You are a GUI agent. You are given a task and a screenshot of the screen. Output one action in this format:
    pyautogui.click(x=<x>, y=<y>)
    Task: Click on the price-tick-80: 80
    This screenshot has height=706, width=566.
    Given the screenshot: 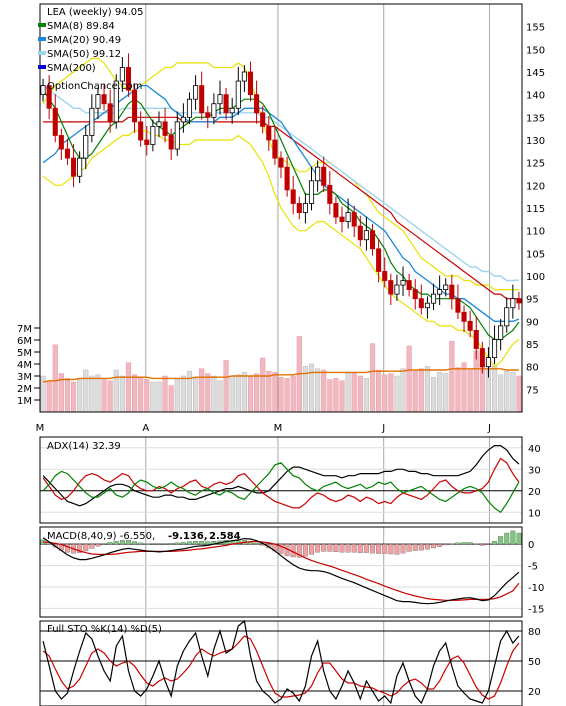 What is the action you would take?
    pyautogui.click(x=532, y=368)
    